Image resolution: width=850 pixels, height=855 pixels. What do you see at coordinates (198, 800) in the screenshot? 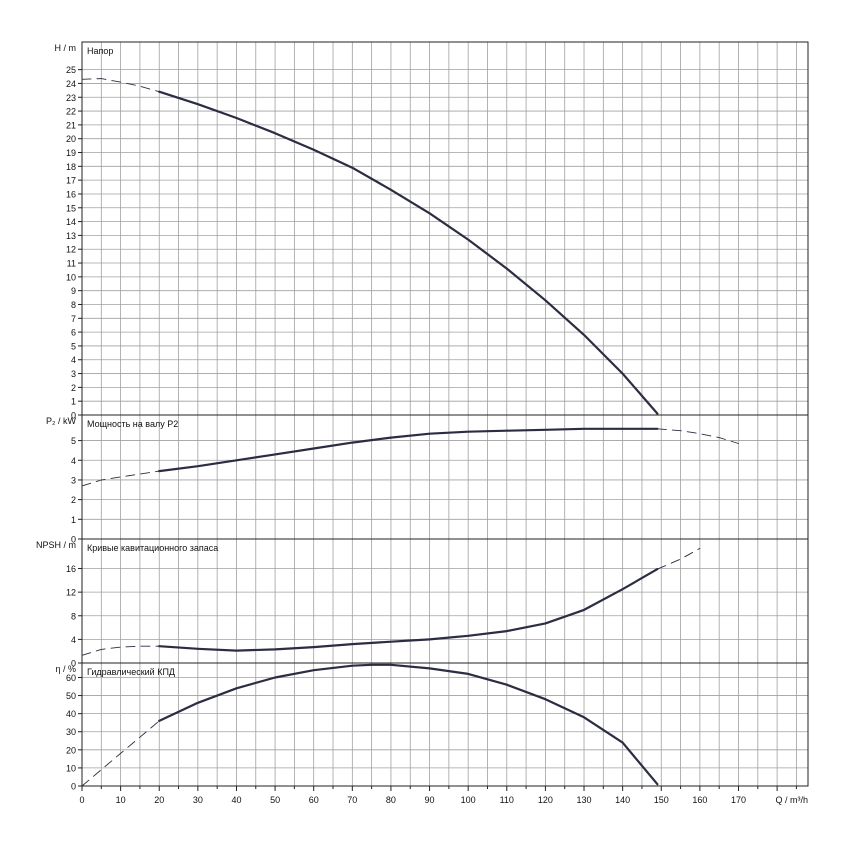
I see `x-tick-label: 30` at bounding box center [198, 800].